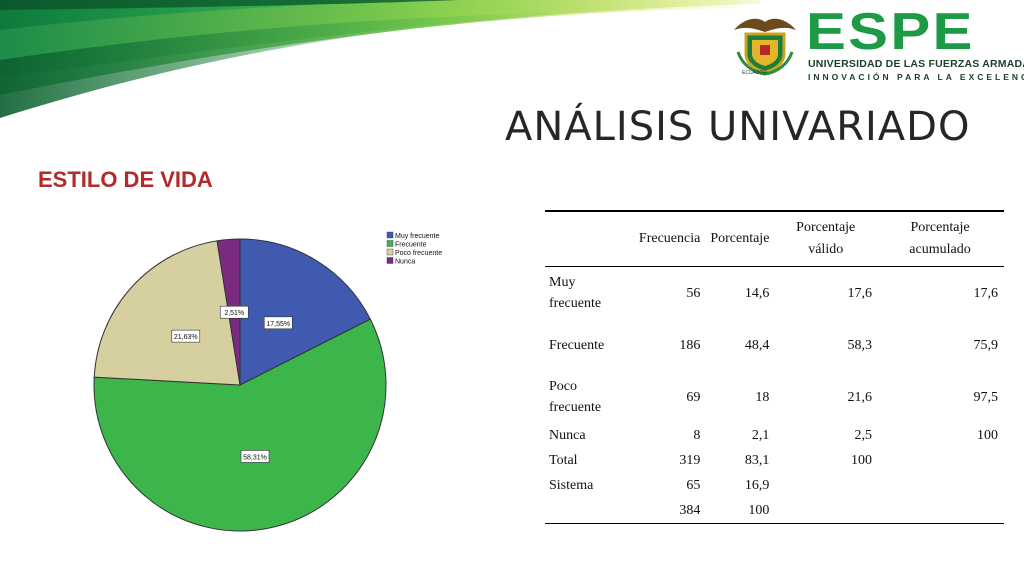  I want to click on legend-item: Poco frecuente, so click(414, 252).